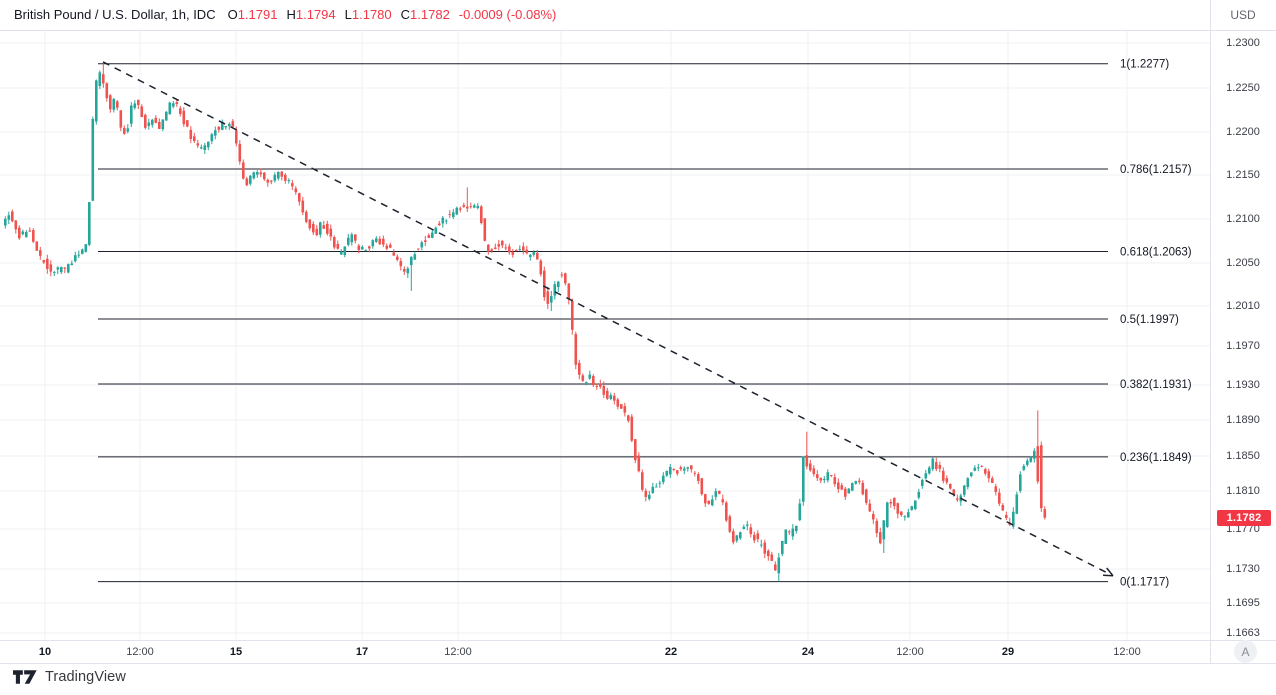  I want to click on time-tick-label: 24, so click(808, 652).